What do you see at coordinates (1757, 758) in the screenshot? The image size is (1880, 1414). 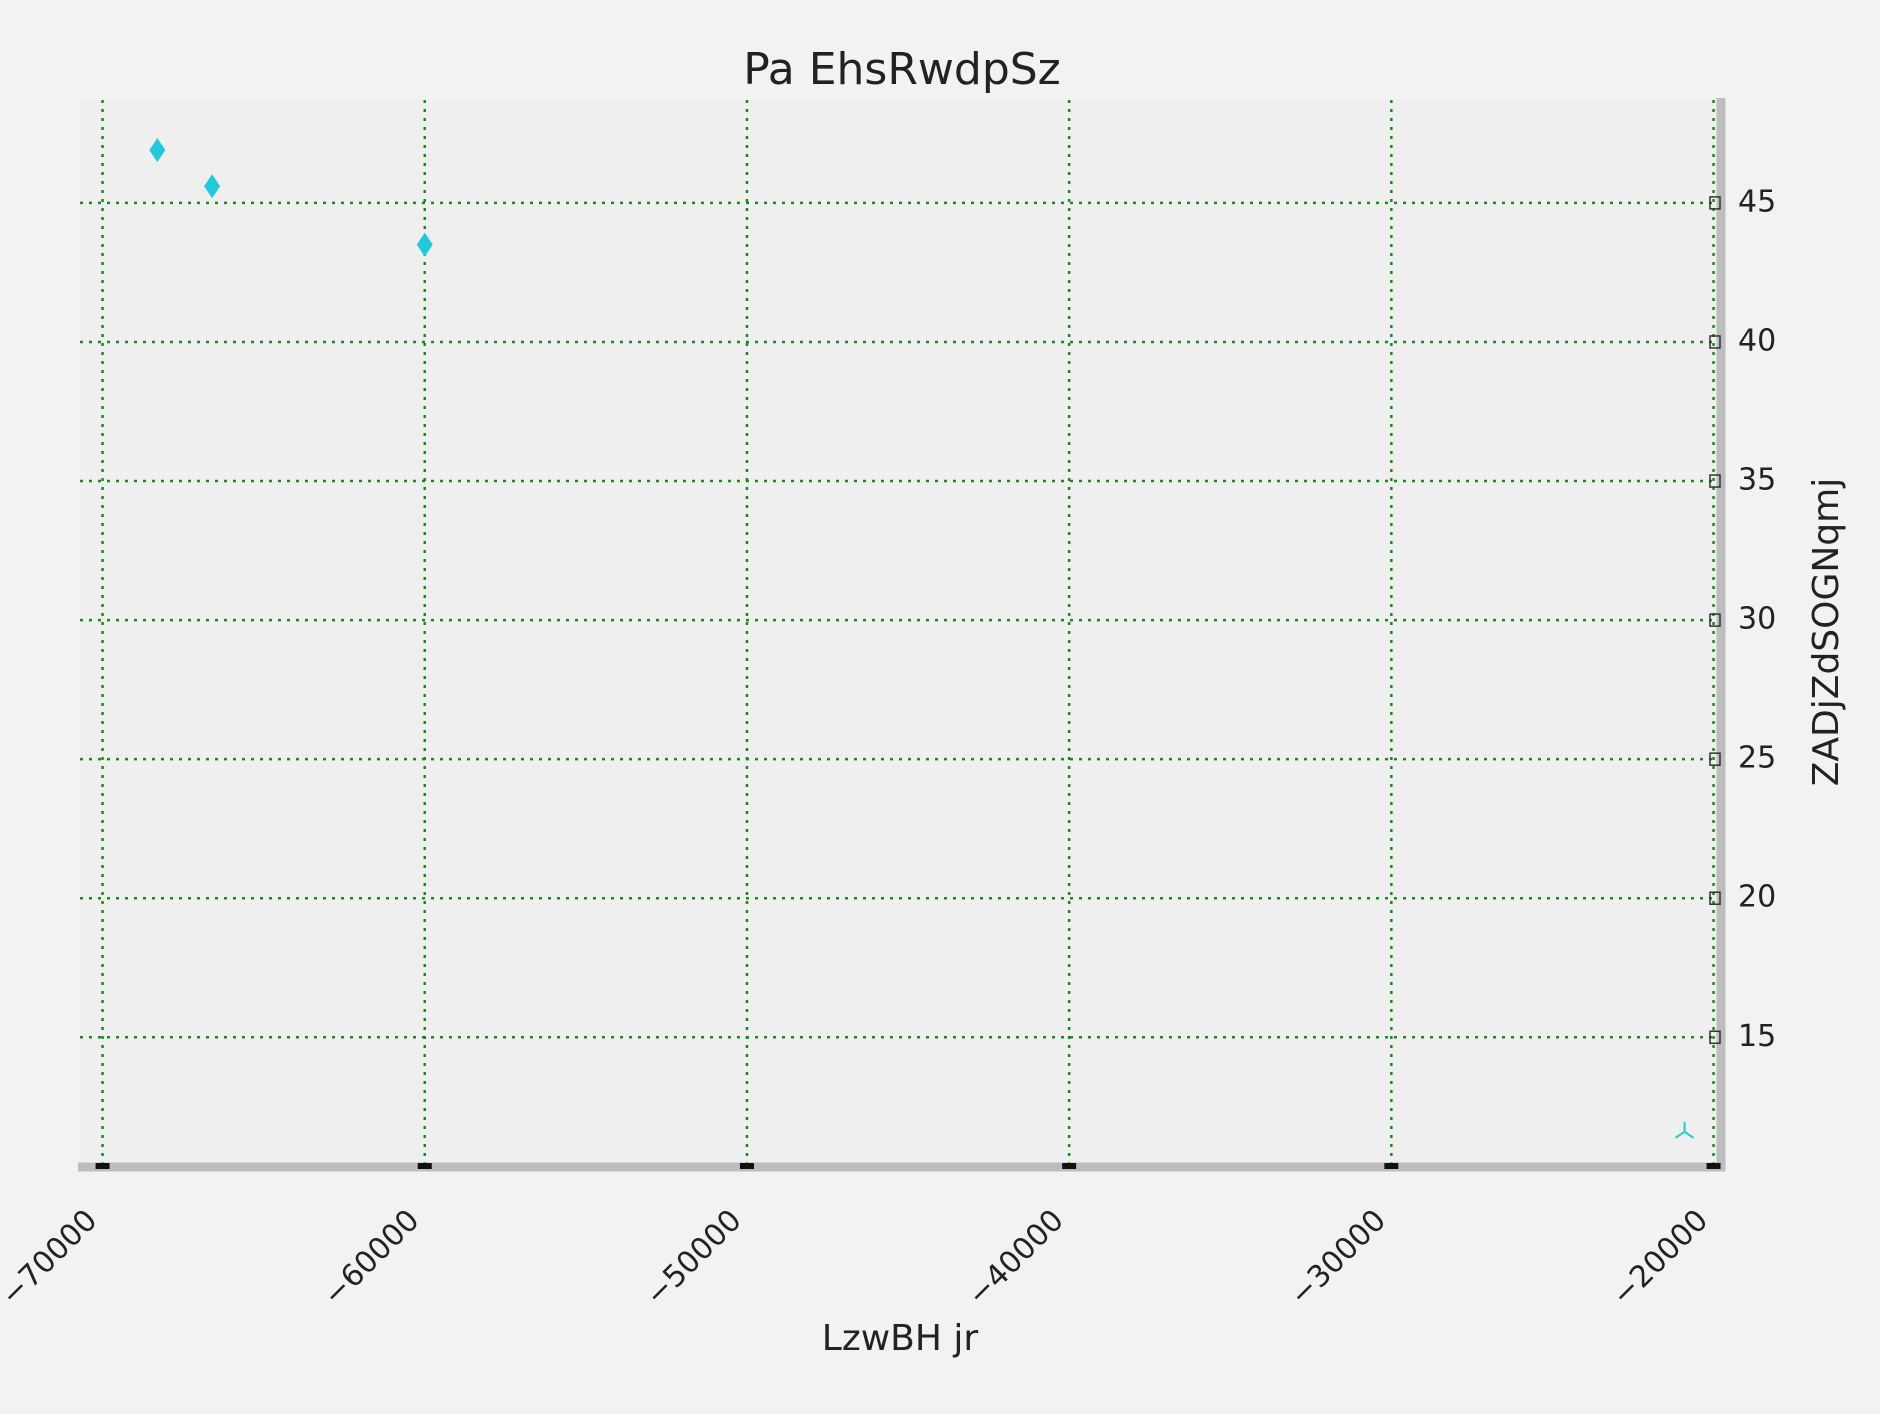 I see `y-tick-label: 25` at bounding box center [1757, 758].